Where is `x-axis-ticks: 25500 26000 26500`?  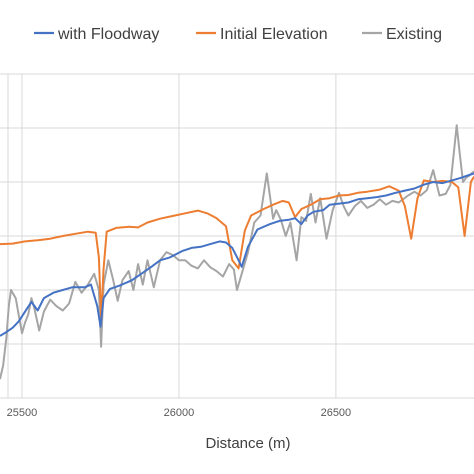
x-axis-ticks: 25500 26000 26500 is located at coordinates (179, 413).